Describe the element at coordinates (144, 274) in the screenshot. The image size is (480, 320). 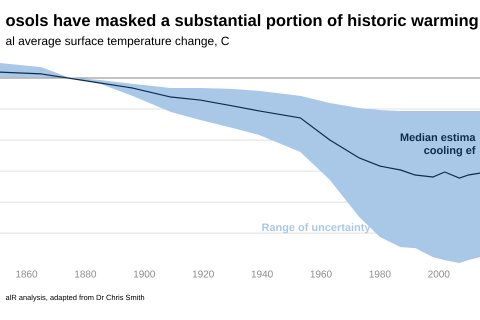
I see `x-tick-label: 1900` at that location.